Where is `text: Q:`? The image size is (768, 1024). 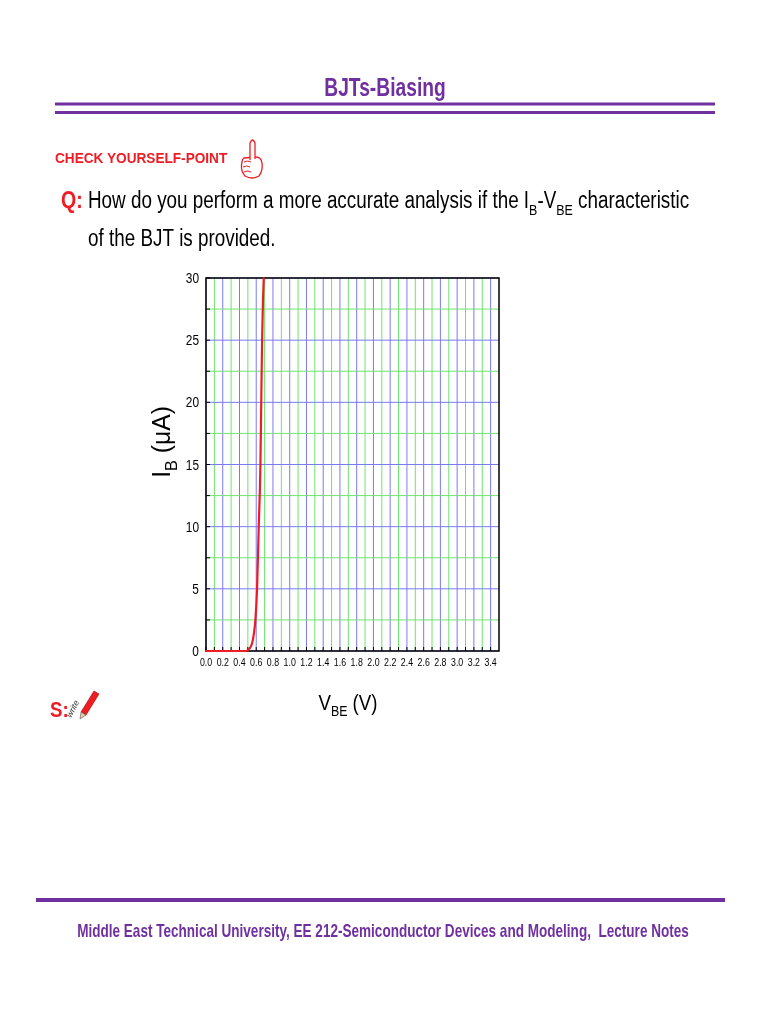 text: Q: is located at coordinates (72, 200).